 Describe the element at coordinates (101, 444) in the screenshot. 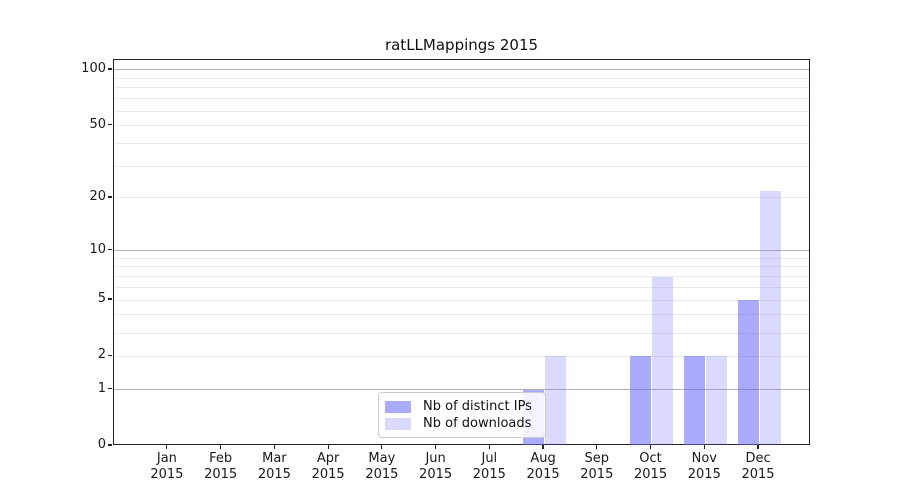

I see `y-tick-label: 0` at that location.